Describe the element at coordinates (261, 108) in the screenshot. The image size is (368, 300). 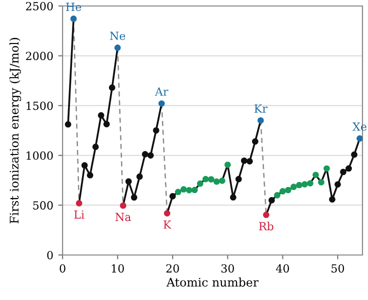
I see `annotation: Kr` at that location.